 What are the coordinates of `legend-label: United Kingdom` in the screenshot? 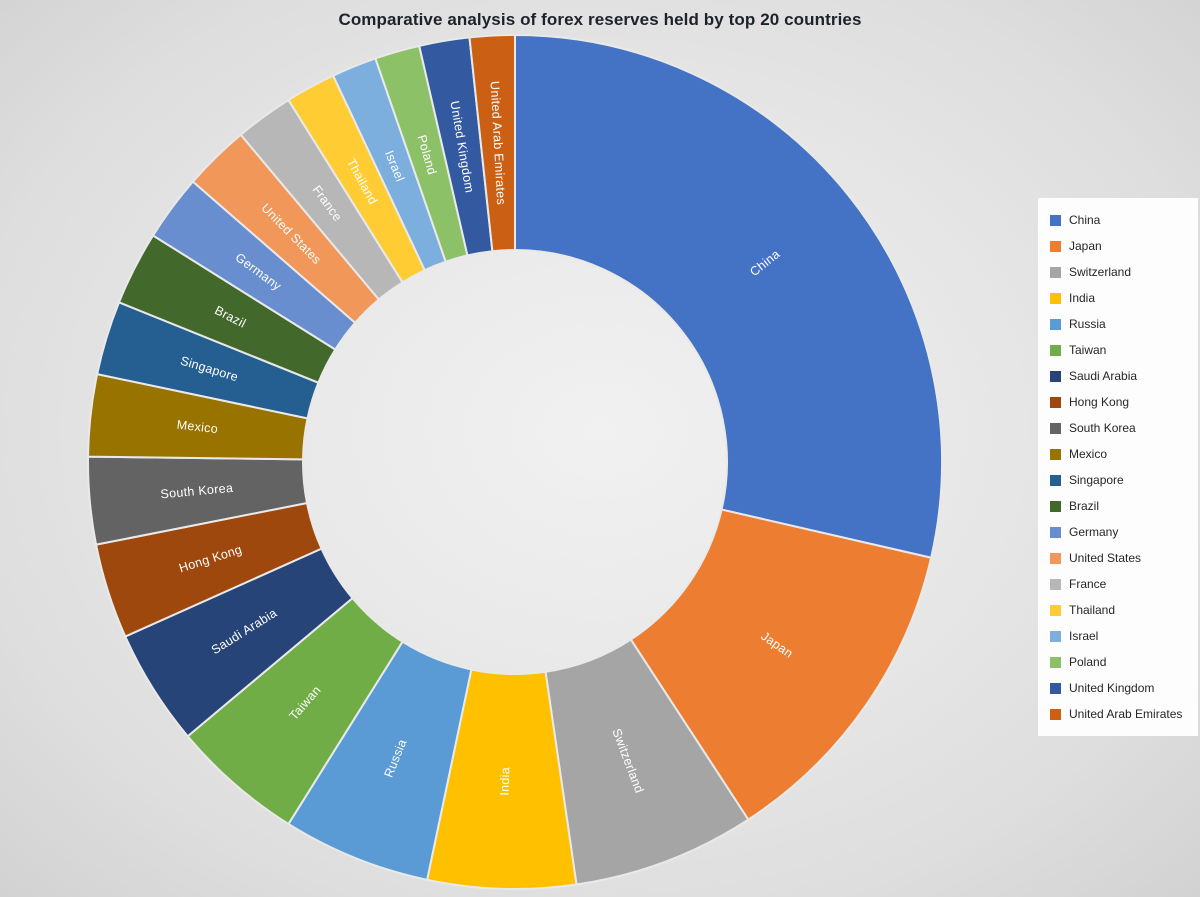 It's located at (1112, 688).